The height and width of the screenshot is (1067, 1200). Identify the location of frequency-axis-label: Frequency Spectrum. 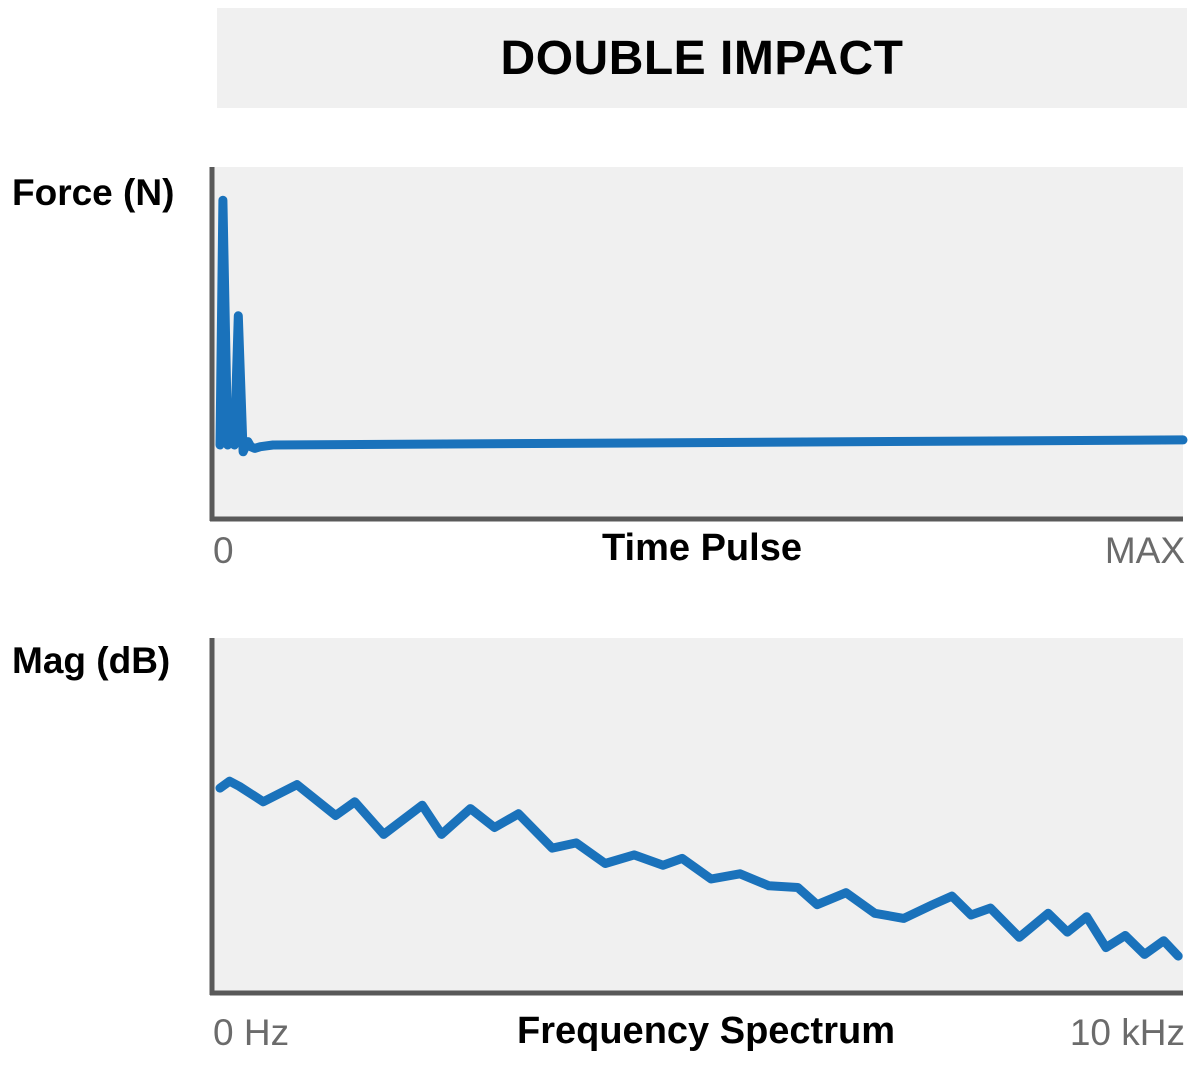
(706, 1031).